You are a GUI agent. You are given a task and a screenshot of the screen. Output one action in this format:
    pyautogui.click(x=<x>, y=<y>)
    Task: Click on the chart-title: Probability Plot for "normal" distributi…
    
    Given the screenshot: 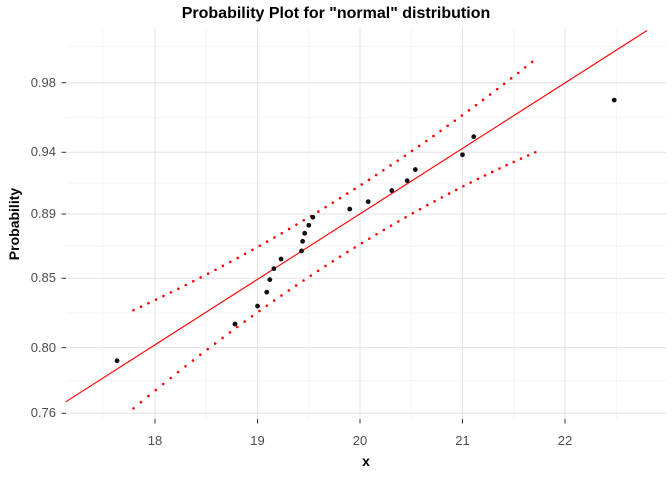 What is the action you would take?
    pyautogui.click(x=336, y=13)
    